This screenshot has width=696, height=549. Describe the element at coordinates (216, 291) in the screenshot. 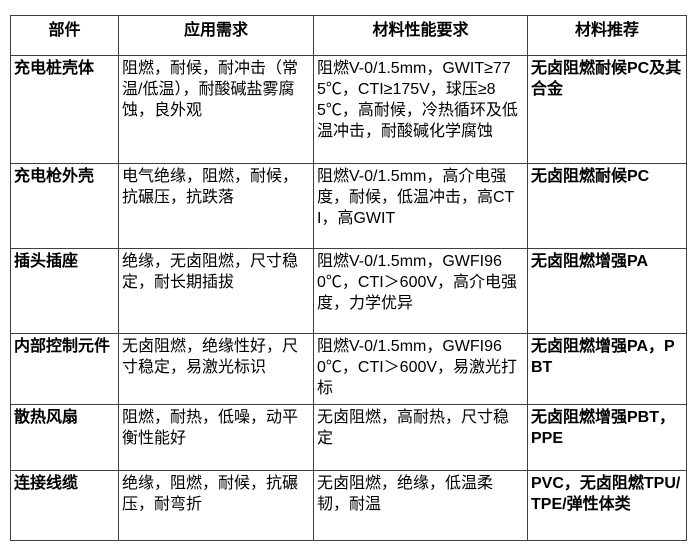

I see `cell-application: 绝缘，无卤阻燃，尺寸稳定，耐长期插拔` at that location.